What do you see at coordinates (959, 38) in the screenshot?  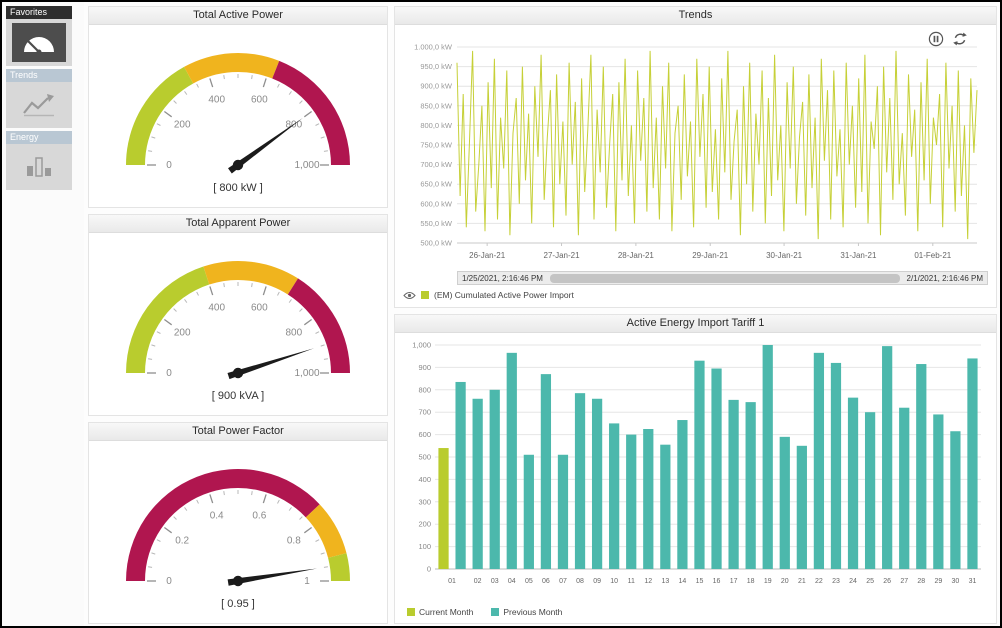 I see `refresh-button` at bounding box center [959, 38].